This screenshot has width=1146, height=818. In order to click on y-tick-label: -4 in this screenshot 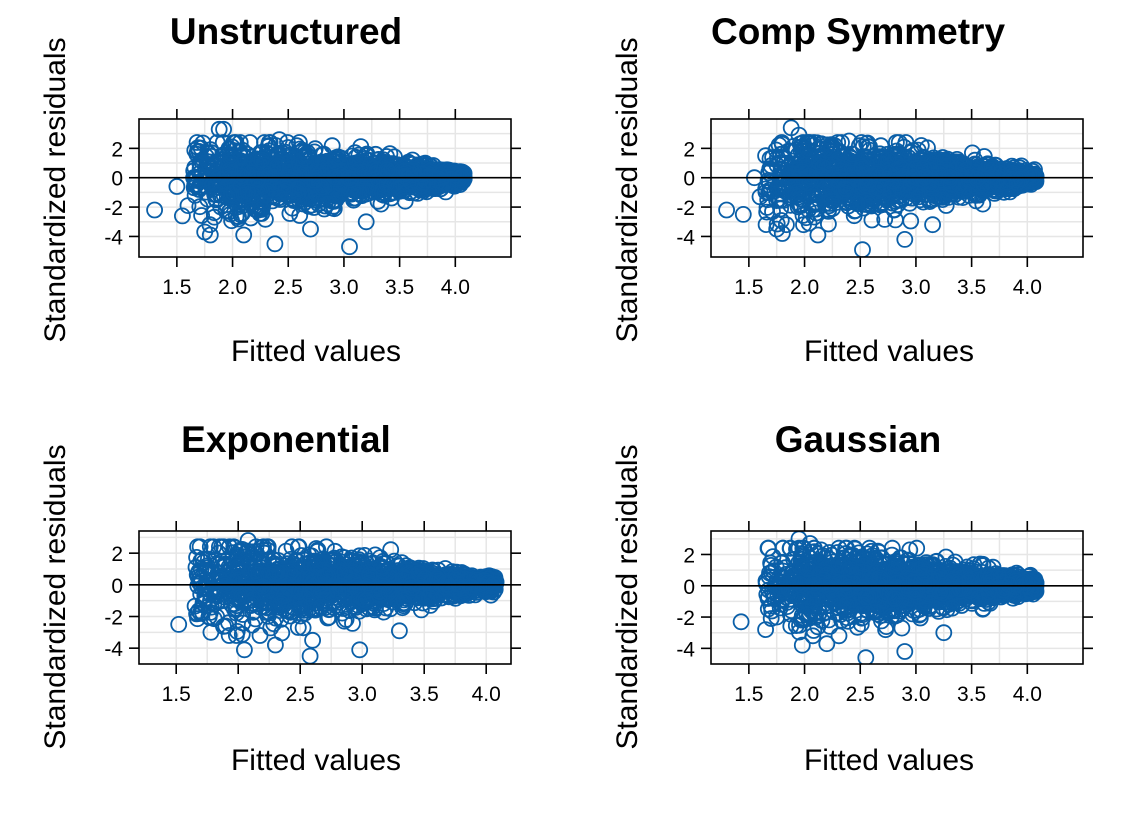, I will do `click(113, 237)`.